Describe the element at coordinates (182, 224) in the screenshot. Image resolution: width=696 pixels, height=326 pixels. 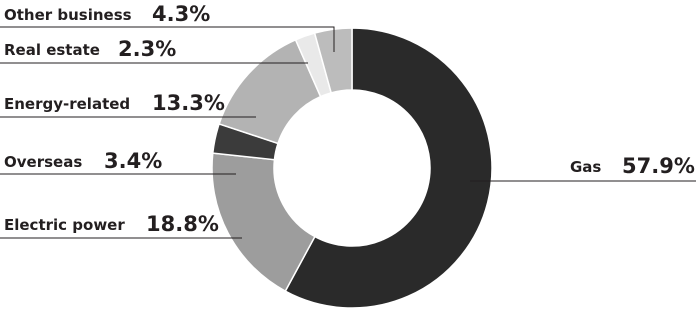
I see `value-label: 18.8%` at that location.